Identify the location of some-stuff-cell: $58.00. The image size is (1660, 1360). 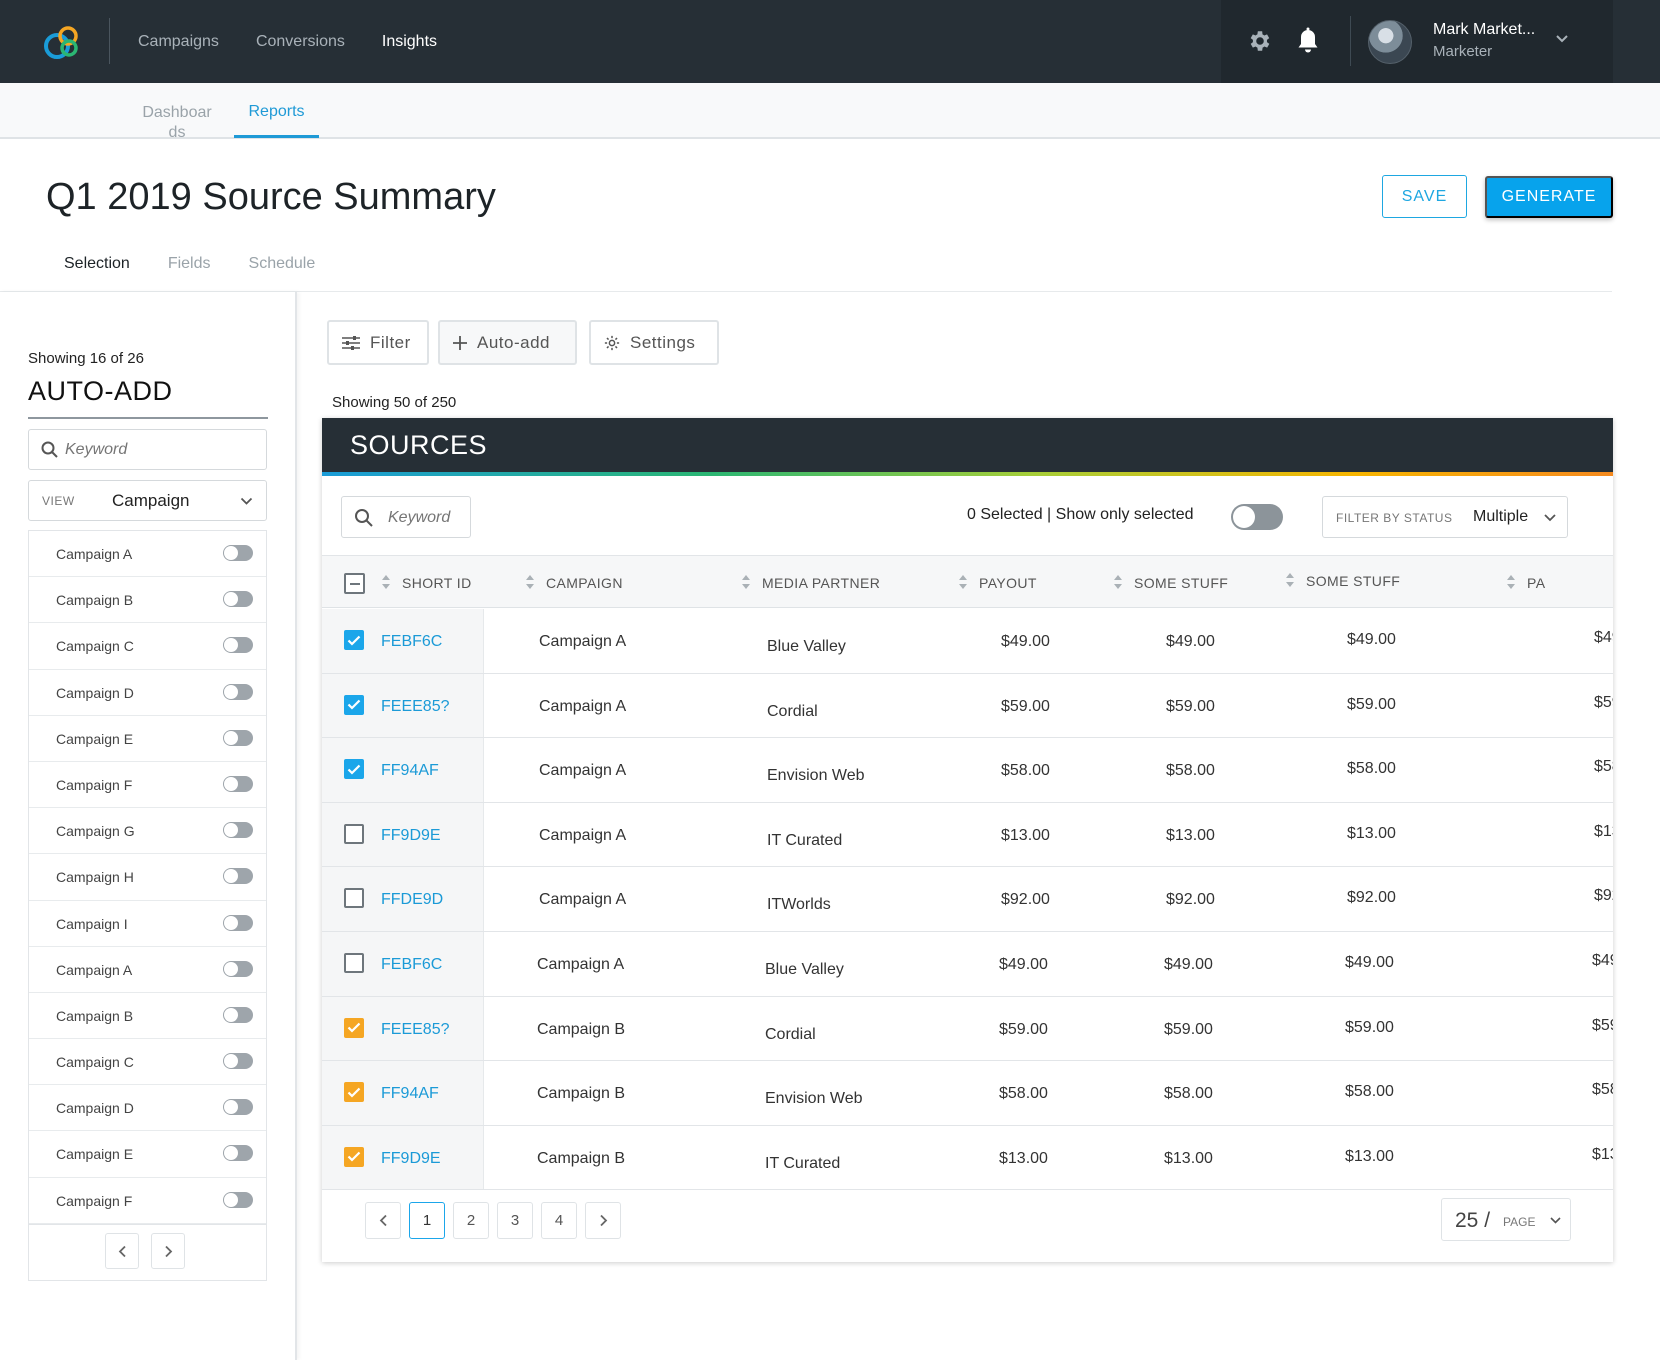
(1190, 771).